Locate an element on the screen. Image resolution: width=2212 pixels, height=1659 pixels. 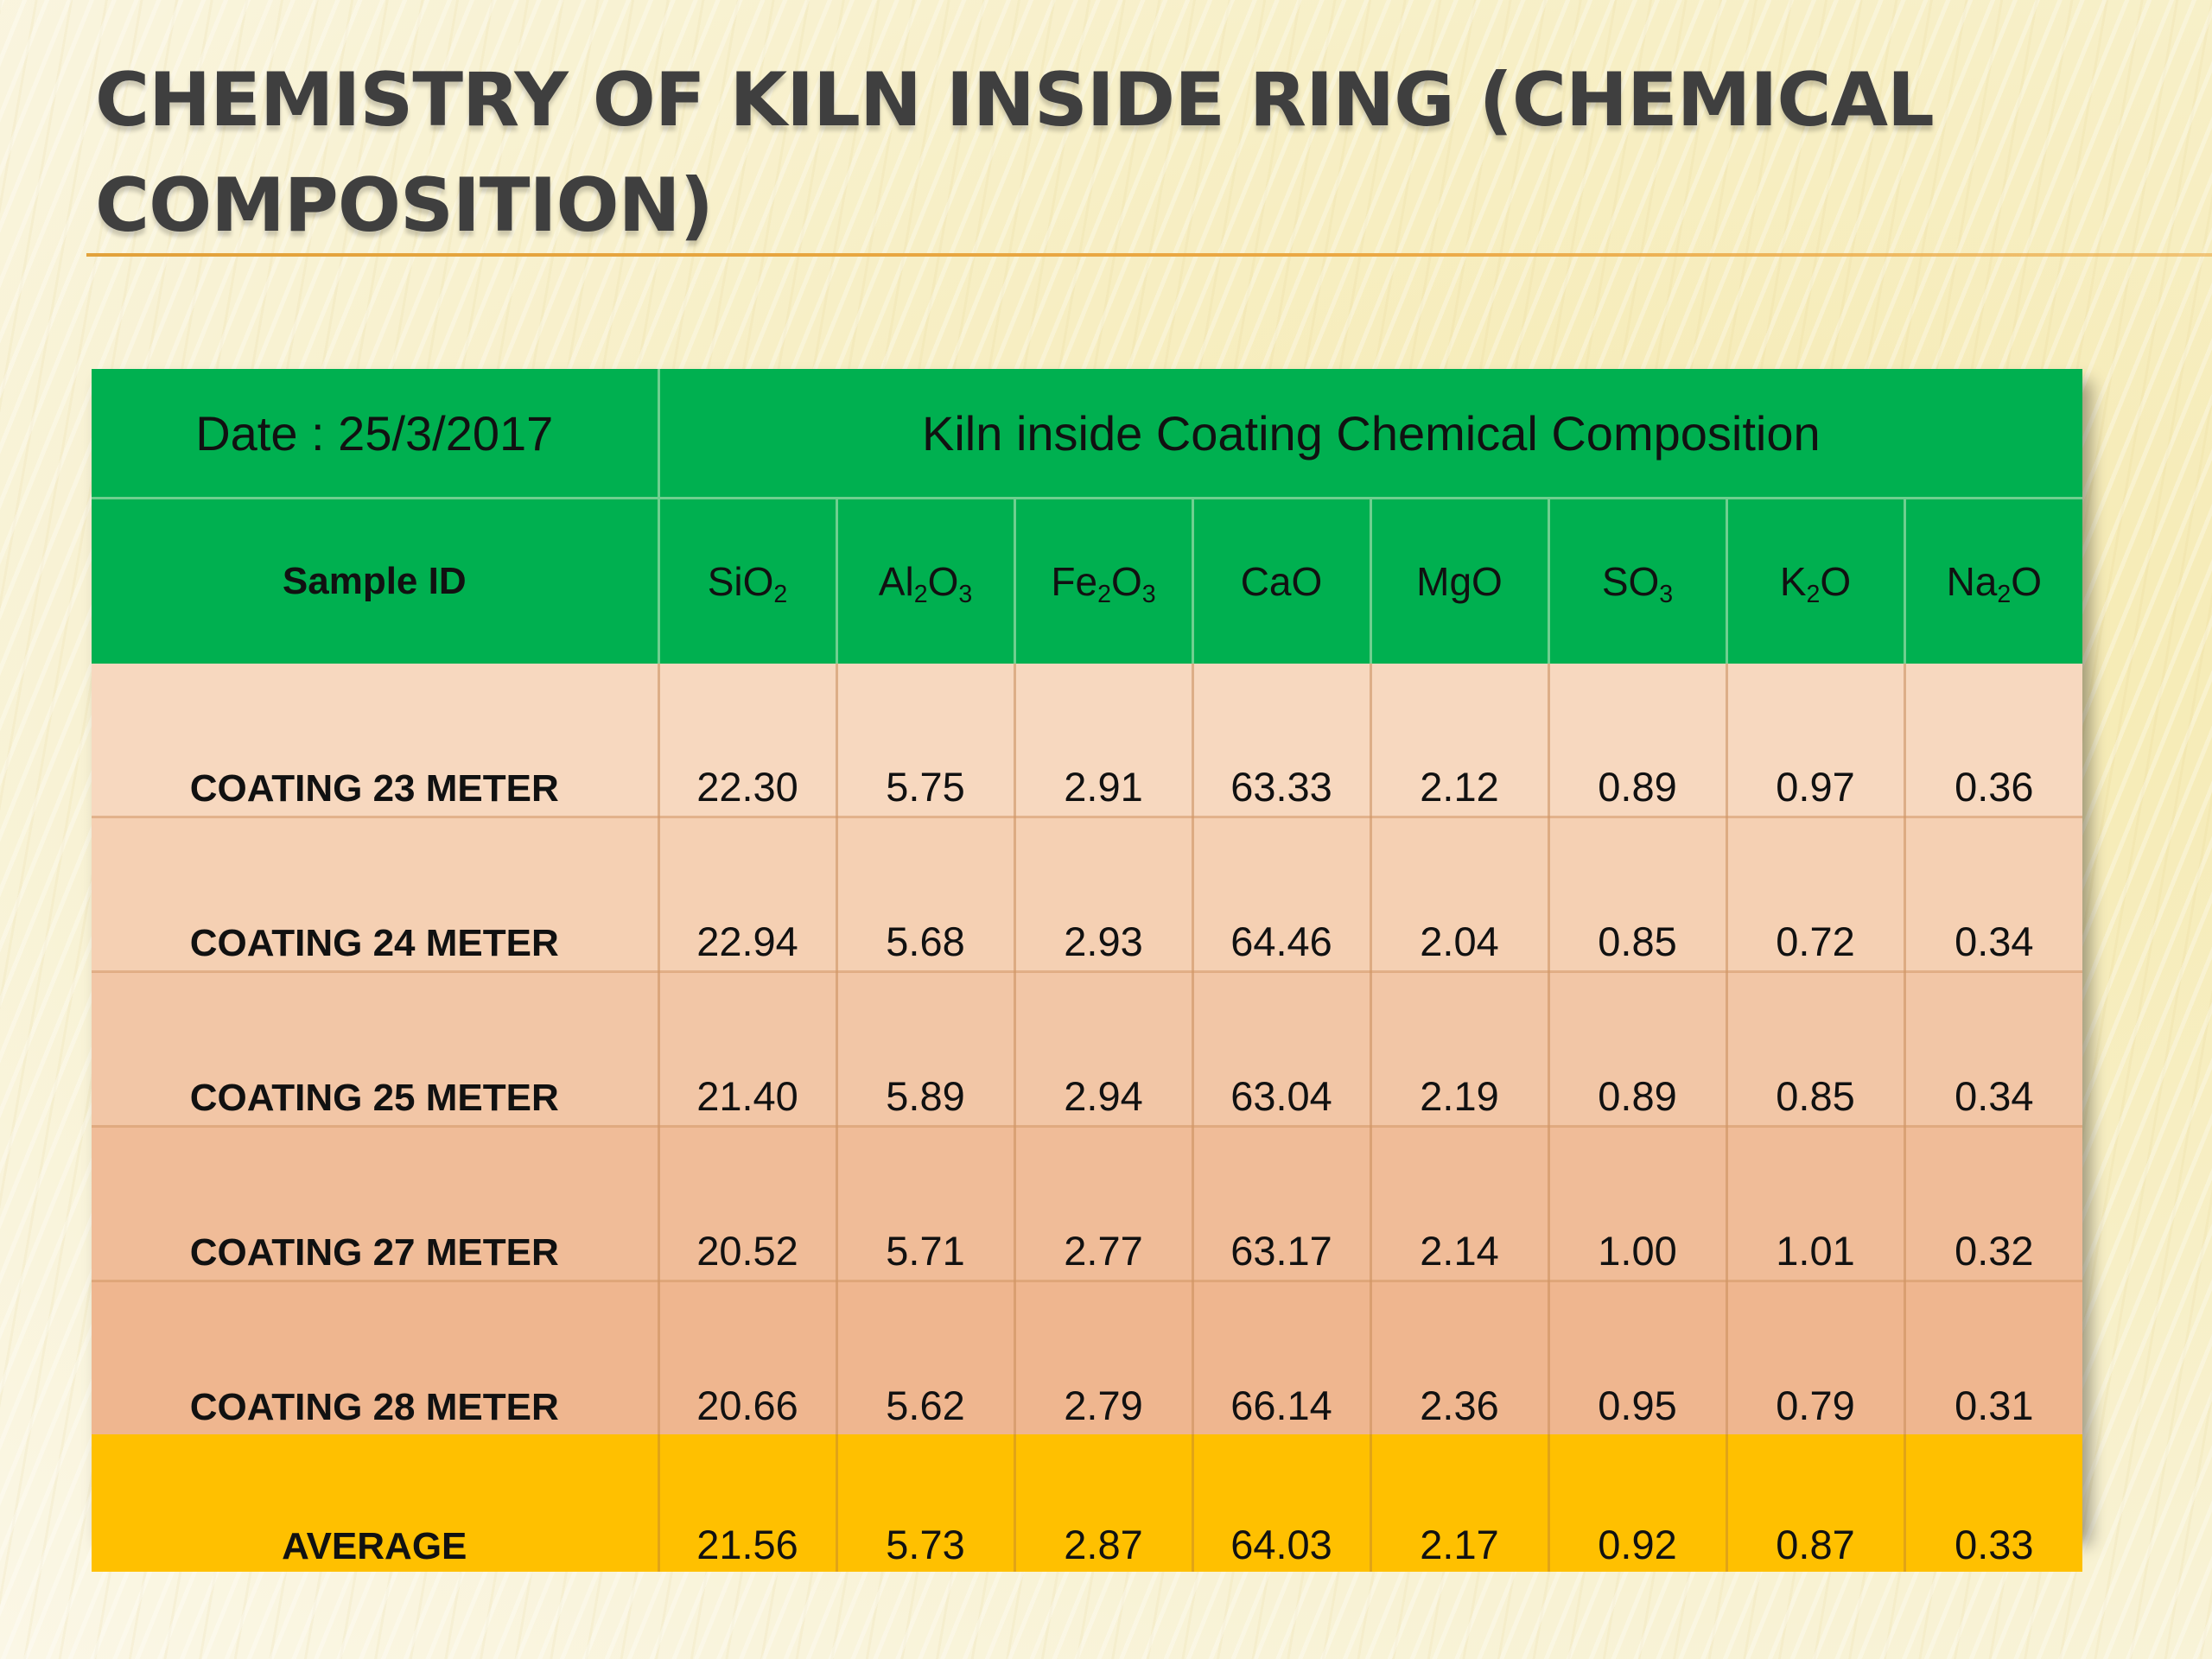
value-cell: 2.14 is located at coordinates (1460, 1204).